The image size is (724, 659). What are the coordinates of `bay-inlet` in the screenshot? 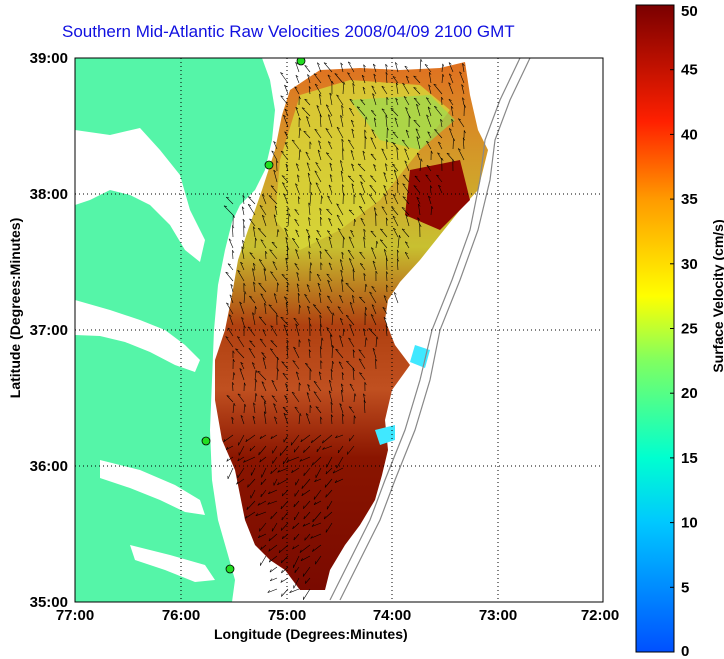 It's located at (152, 487).